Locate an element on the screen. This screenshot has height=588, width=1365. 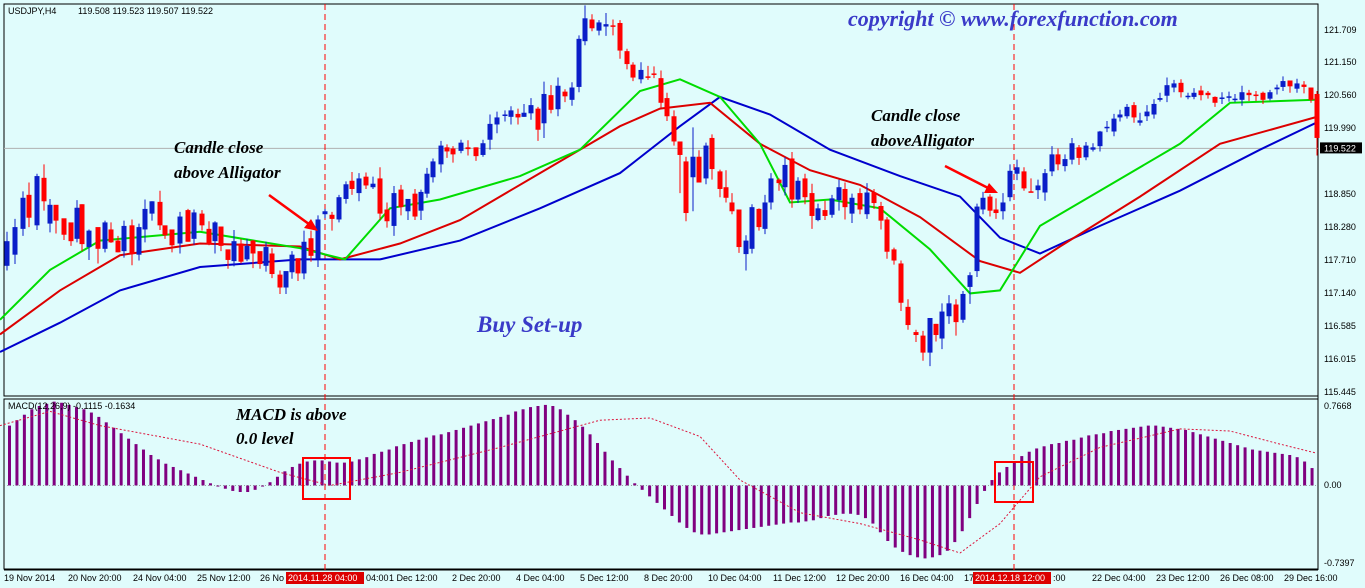
macd-tick: 0.00 is located at coordinates (1333, 485).